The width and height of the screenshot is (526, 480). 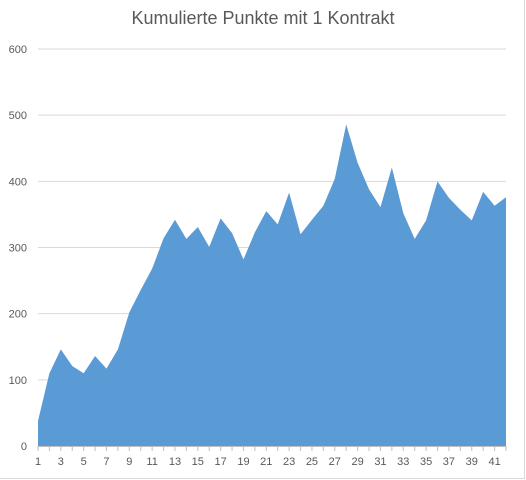 What do you see at coordinates (449, 462) in the screenshot?
I see `x-tick-label-37: 37` at bounding box center [449, 462].